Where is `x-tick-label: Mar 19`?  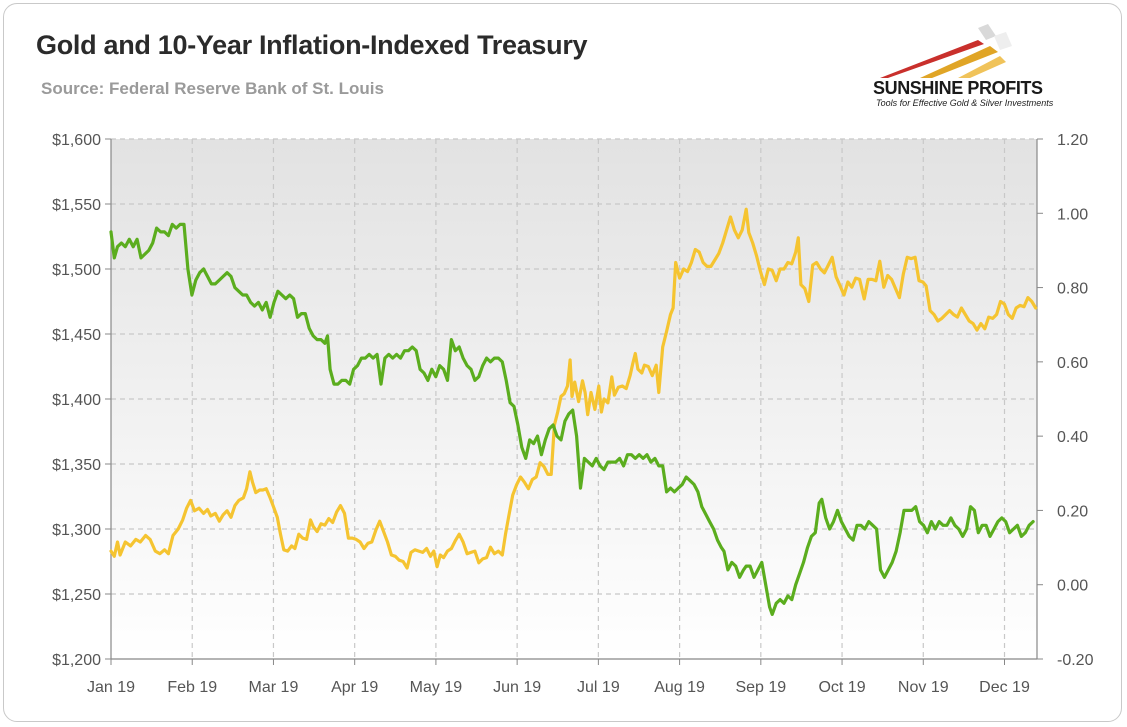
x-tick-label: Mar 19 is located at coordinates (274, 687).